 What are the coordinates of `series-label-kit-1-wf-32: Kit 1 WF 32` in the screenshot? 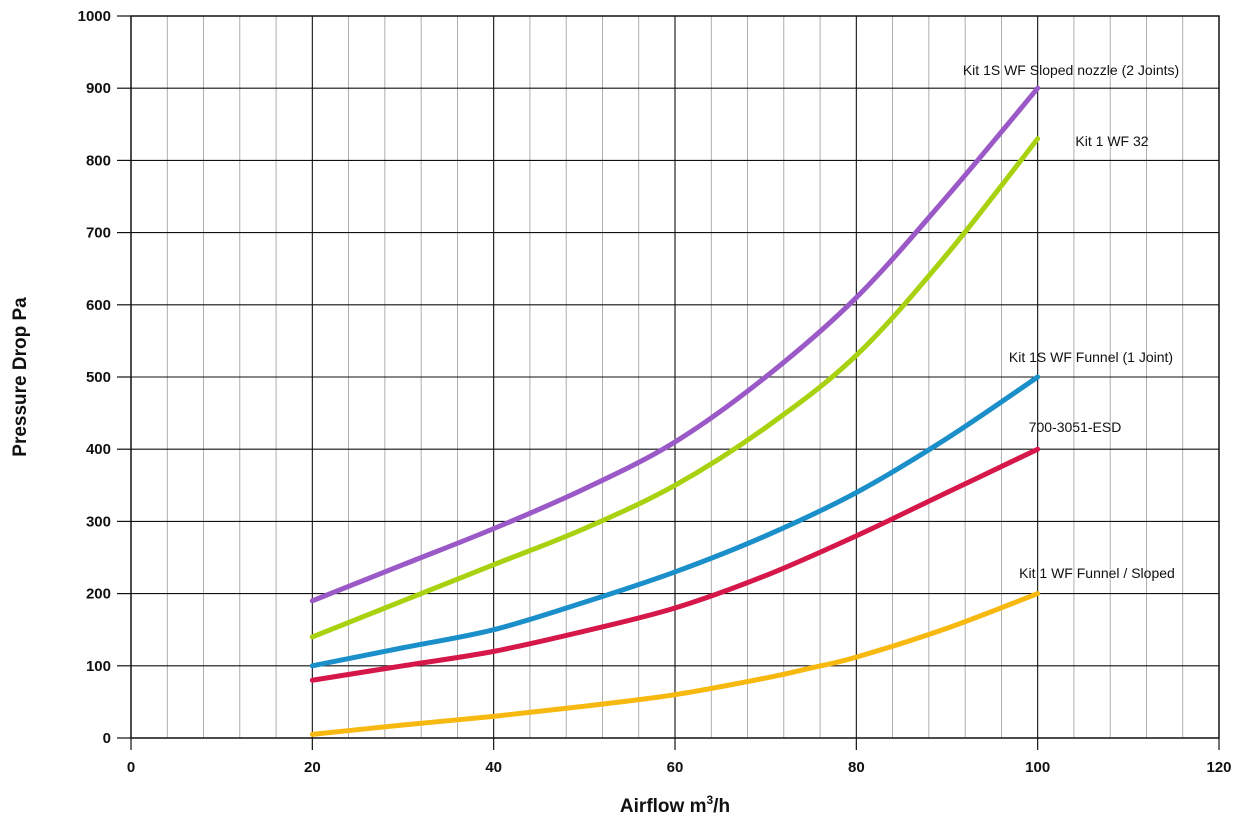 It's located at (1111, 141).